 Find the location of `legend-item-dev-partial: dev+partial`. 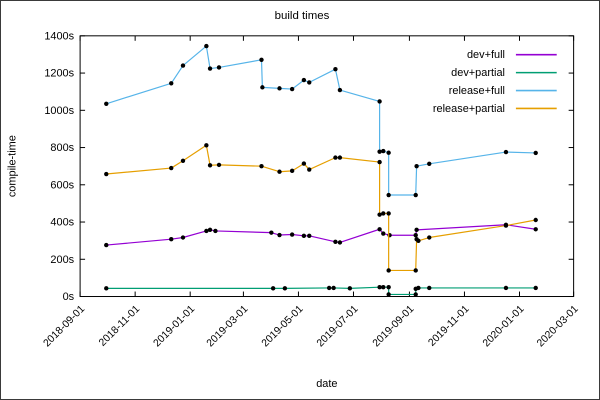

legend-item-dev-partial: dev+partial is located at coordinates (504, 73).